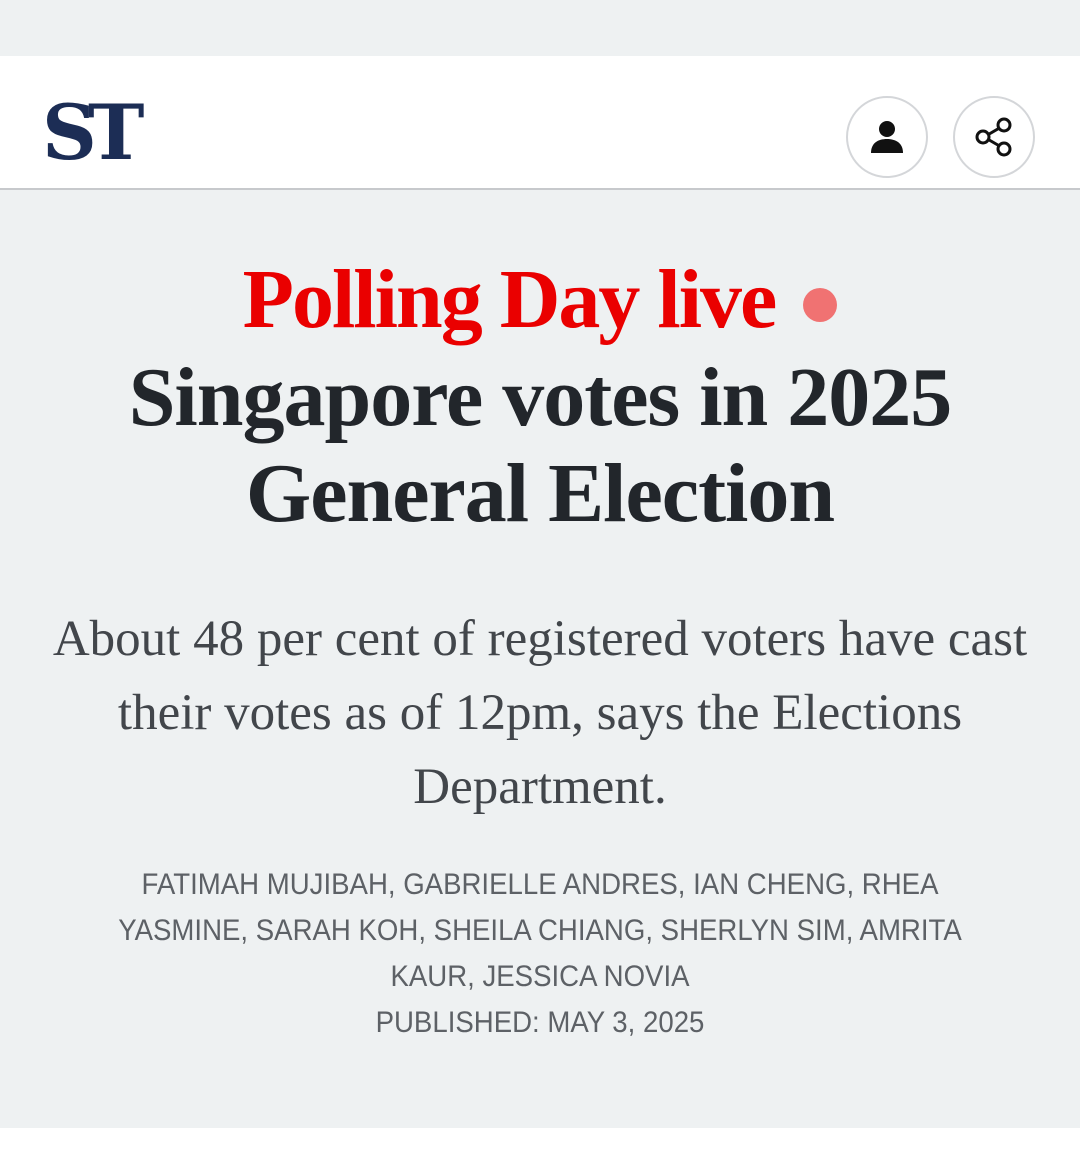 The height and width of the screenshot is (1153, 1080). Describe the element at coordinates (93, 132) in the screenshot. I see `site-logo: ST` at that location.